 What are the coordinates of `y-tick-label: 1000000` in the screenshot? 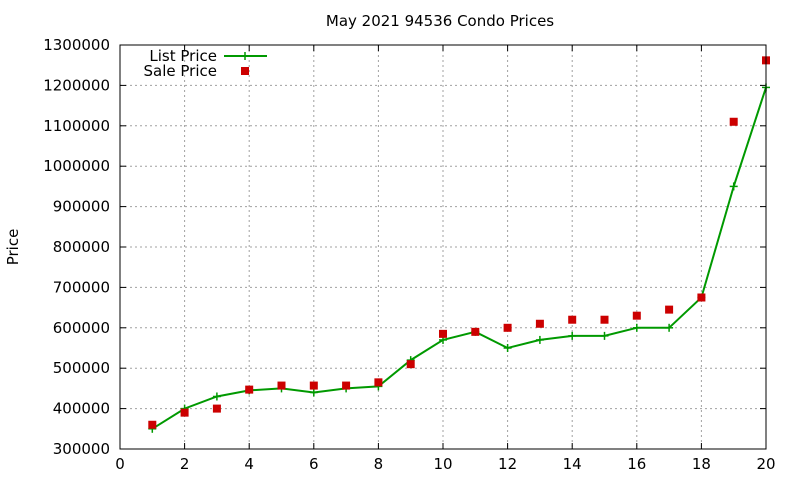 It's located at (76, 166).